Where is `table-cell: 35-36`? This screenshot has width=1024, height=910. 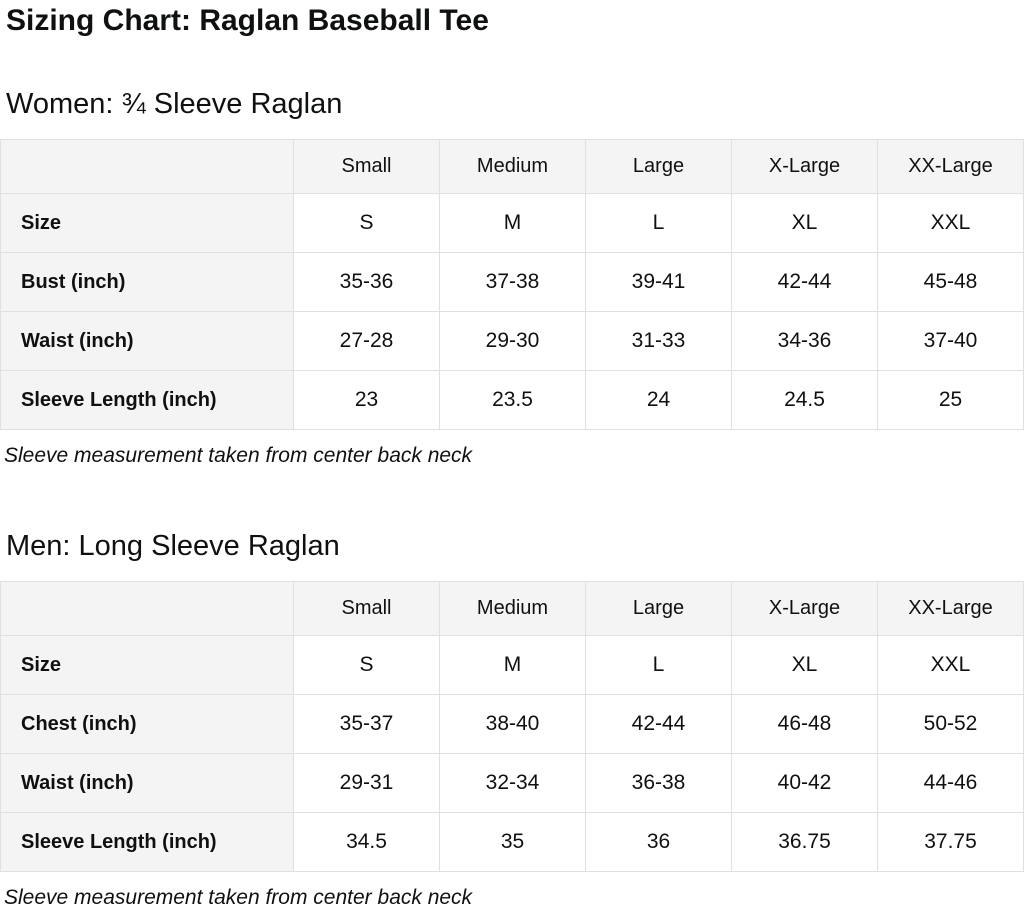 table-cell: 35-36 is located at coordinates (366, 282).